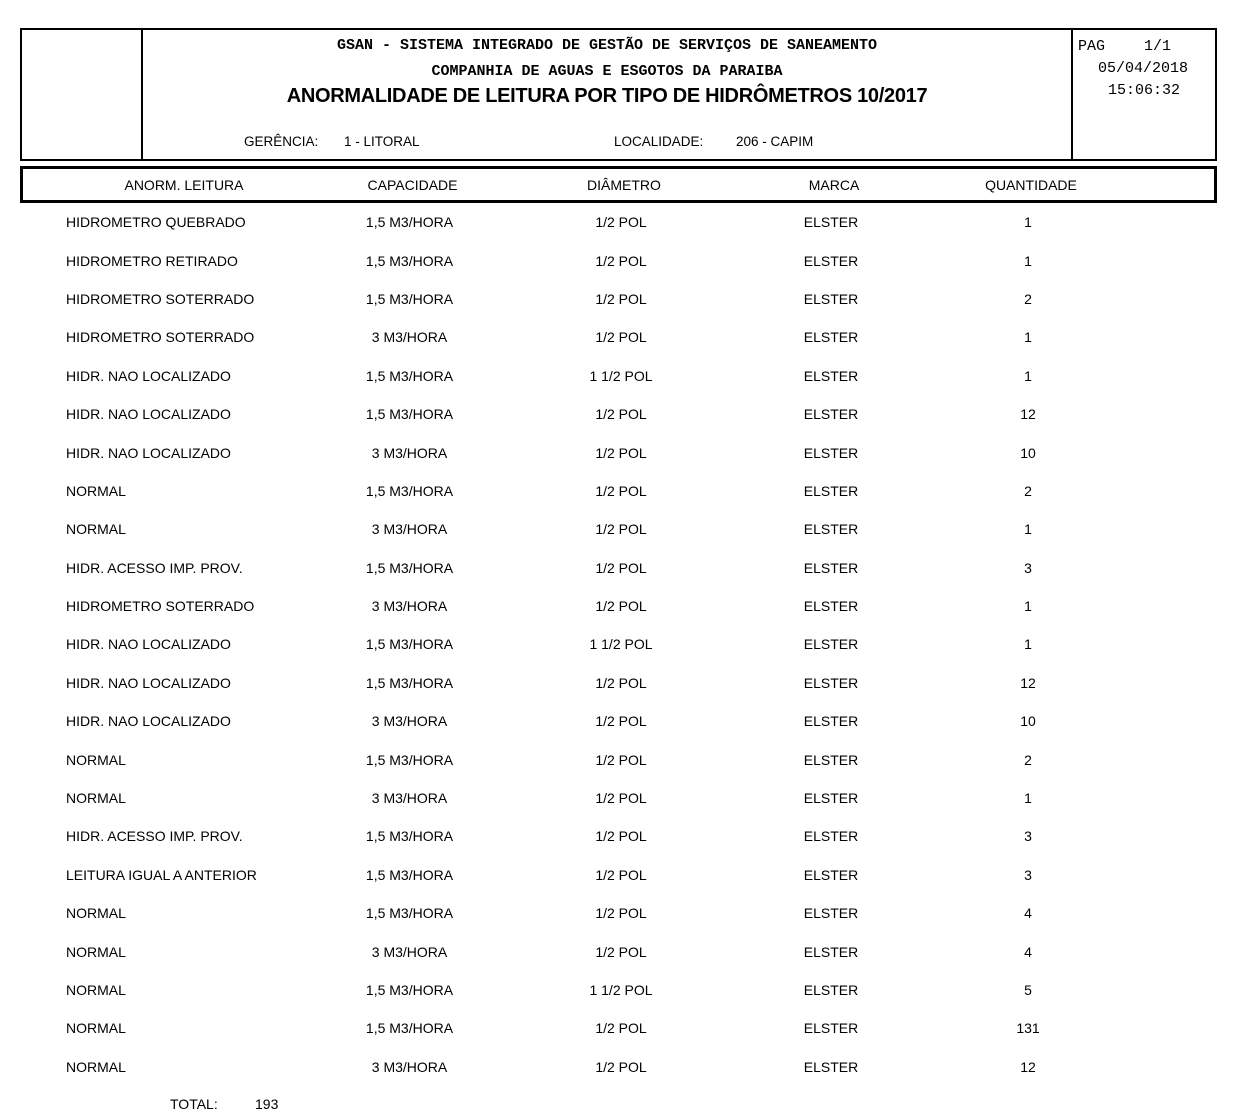 The width and height of the screenshot is (1241, 1120). I want to click on cell-anorm-leitura: HIDROMETRO QUEBRADO, so click(156, 222).